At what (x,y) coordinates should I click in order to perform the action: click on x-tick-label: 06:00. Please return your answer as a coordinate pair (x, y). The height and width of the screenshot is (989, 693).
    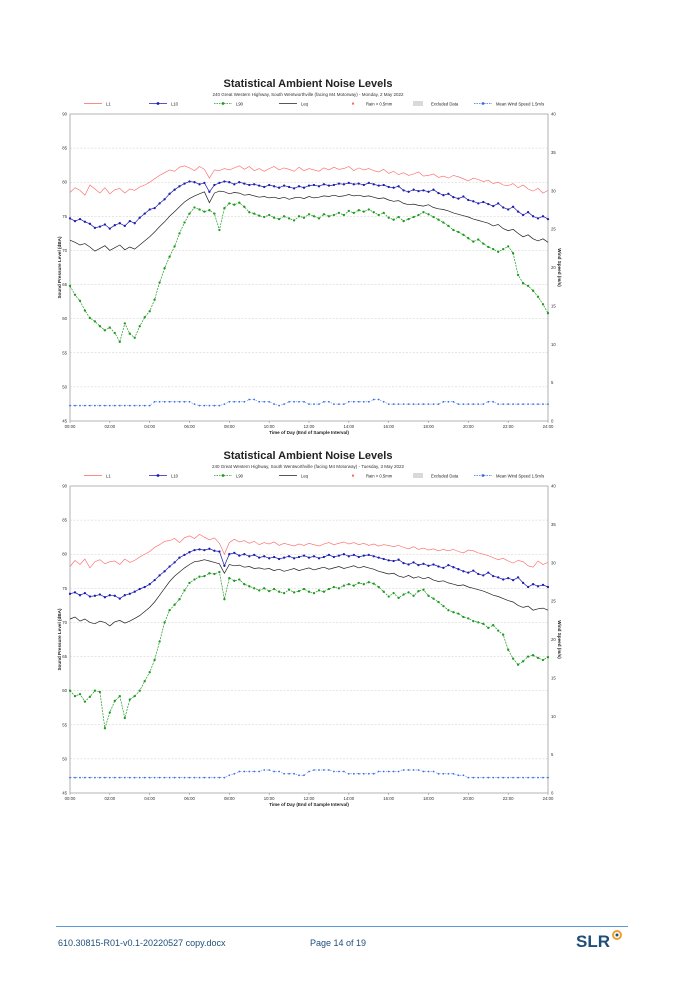
    Looking at the image, I should click on (189, 426).